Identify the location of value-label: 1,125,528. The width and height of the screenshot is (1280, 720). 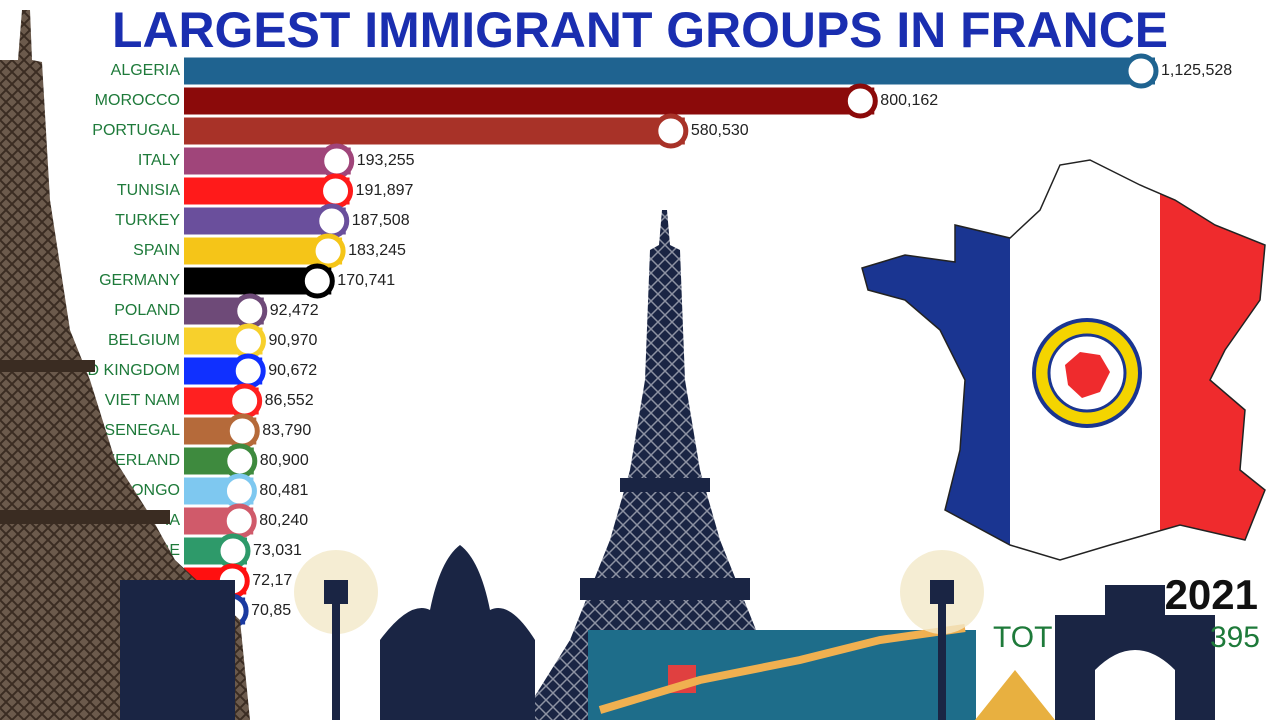
(1196, 70).